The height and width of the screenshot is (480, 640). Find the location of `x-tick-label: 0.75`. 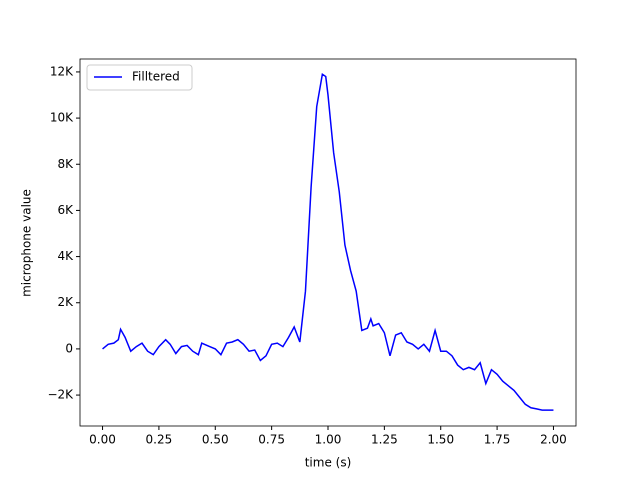

x-tick-label: 0.75 is located at coordinates (271, 440).